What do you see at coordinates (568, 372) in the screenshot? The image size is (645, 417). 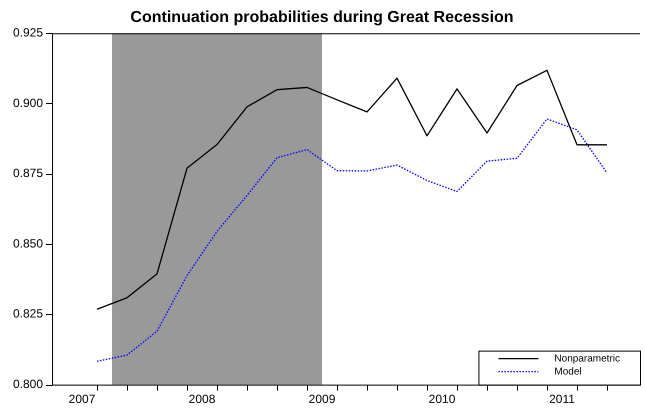 I see `legend-label: Model` at bounding box center [568, 372].